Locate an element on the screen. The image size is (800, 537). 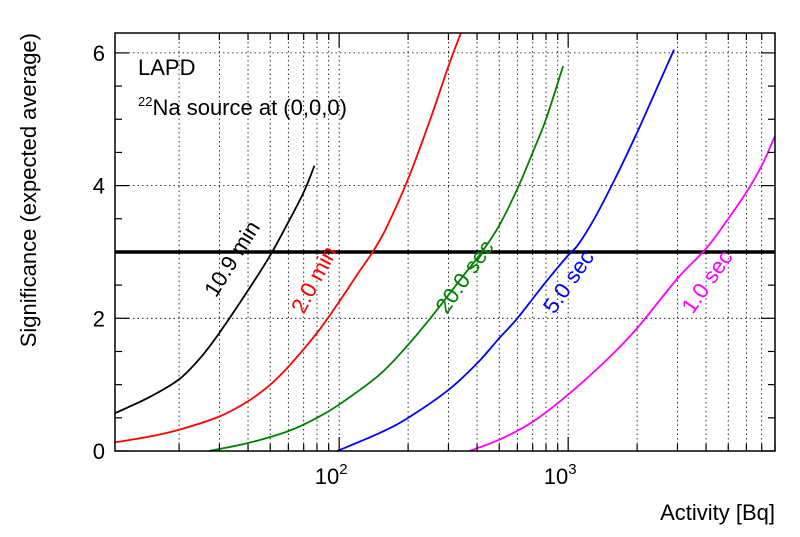
y-axis-label: Significance (expected average) is located at coordinates (28, 190).